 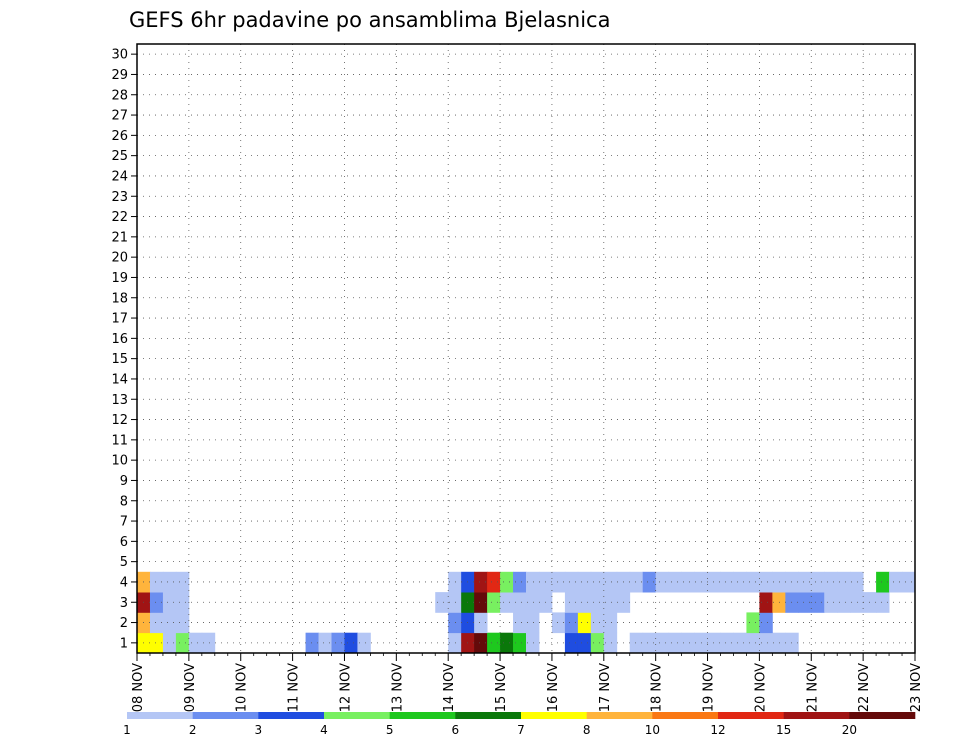 I want to click on x-tick-label: 20 NOV, so click(x=760, y=687).